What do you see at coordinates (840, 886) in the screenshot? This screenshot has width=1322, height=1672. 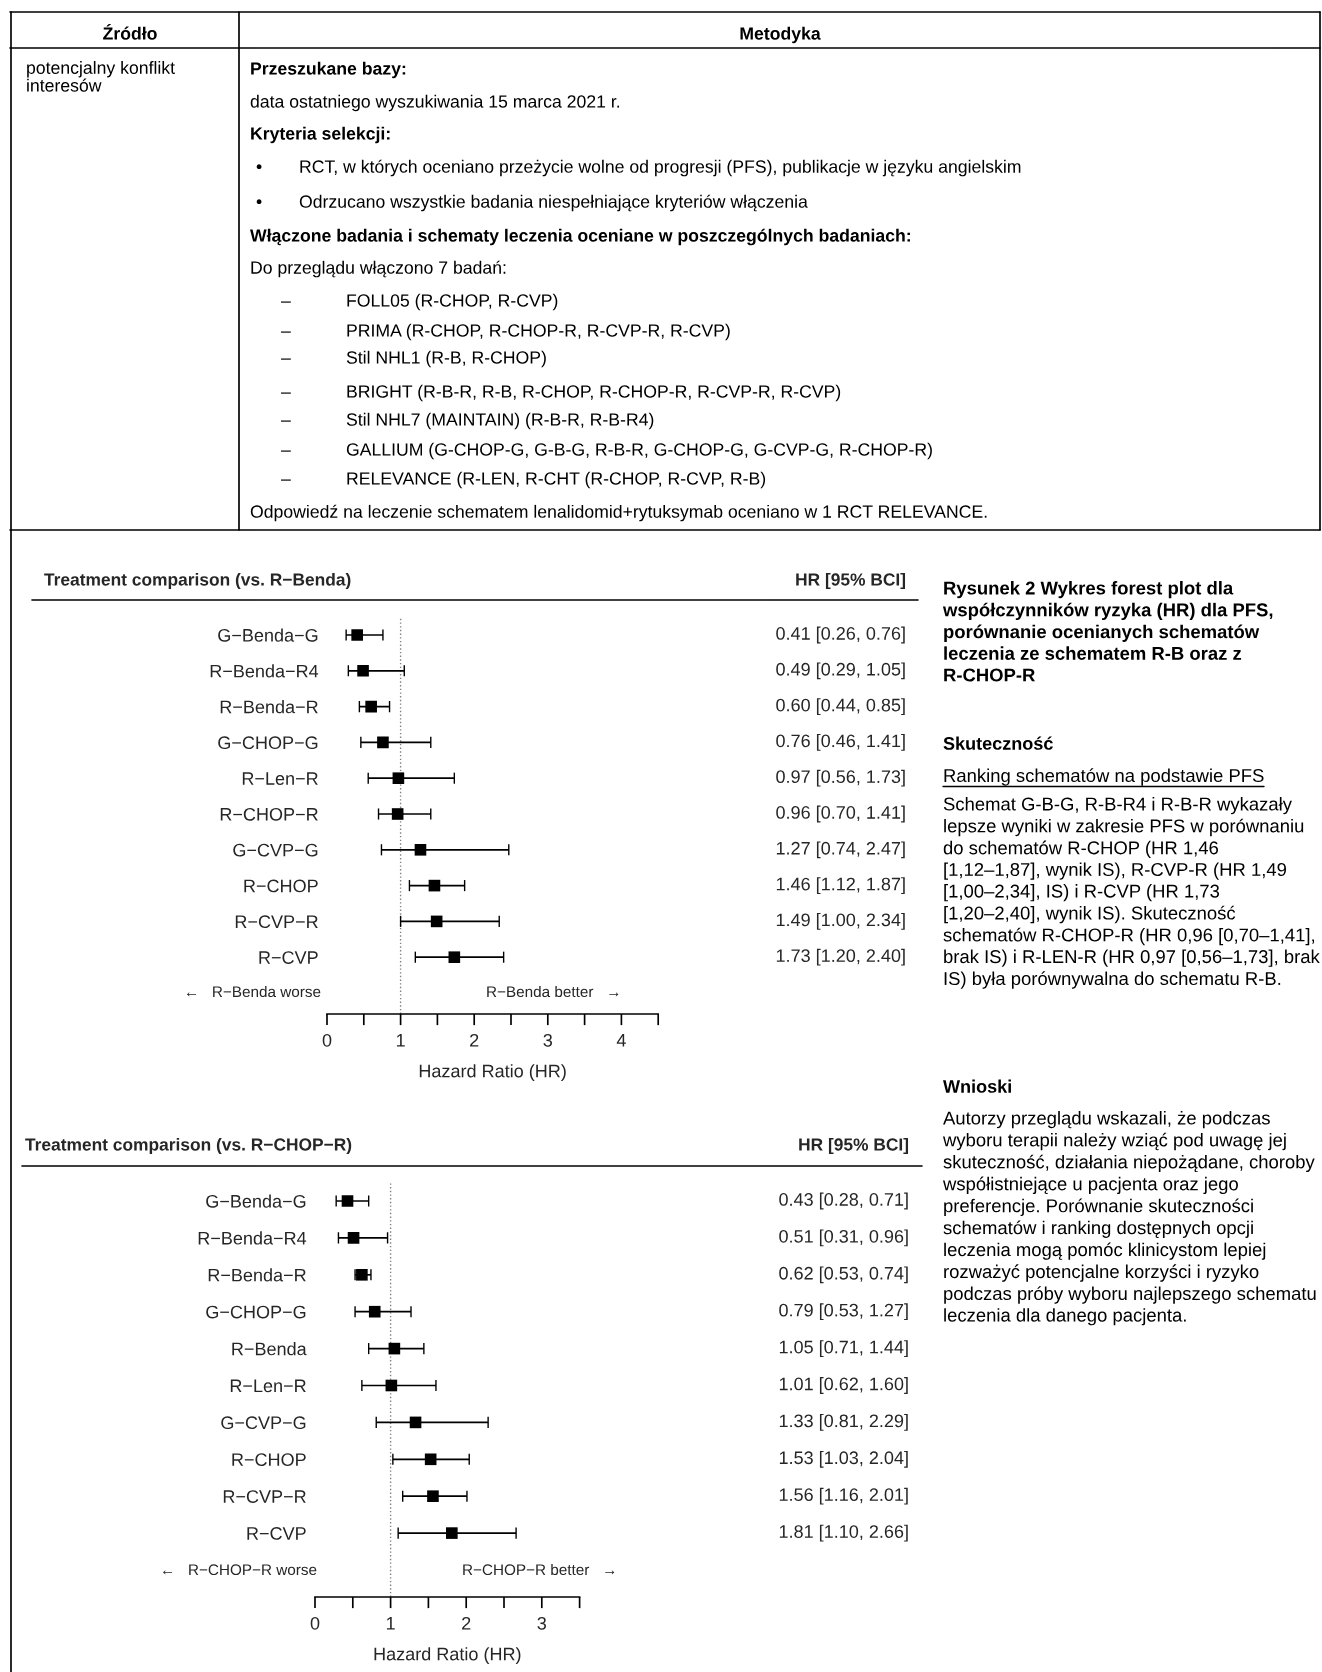 I see `data-label: 1.46 [1.12, 1.87]` at bounding box center [840, 886].